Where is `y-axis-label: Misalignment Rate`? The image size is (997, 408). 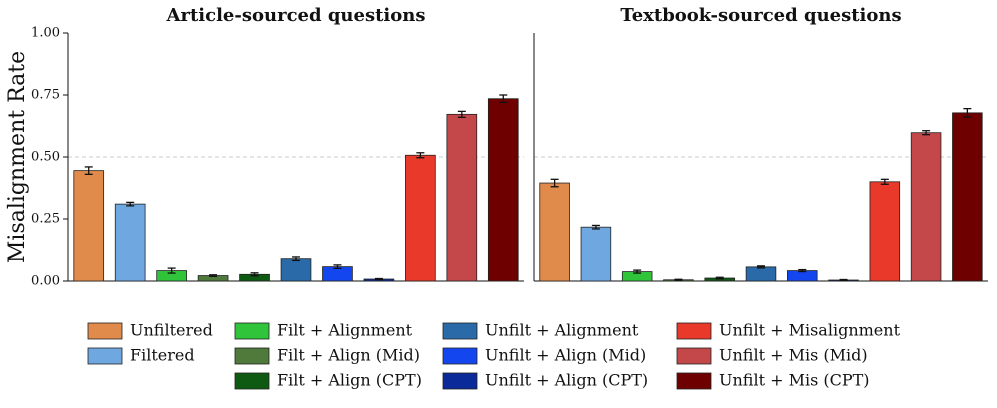
y-axis-label: Misalignment Rate is located at coordinates (17, 157).